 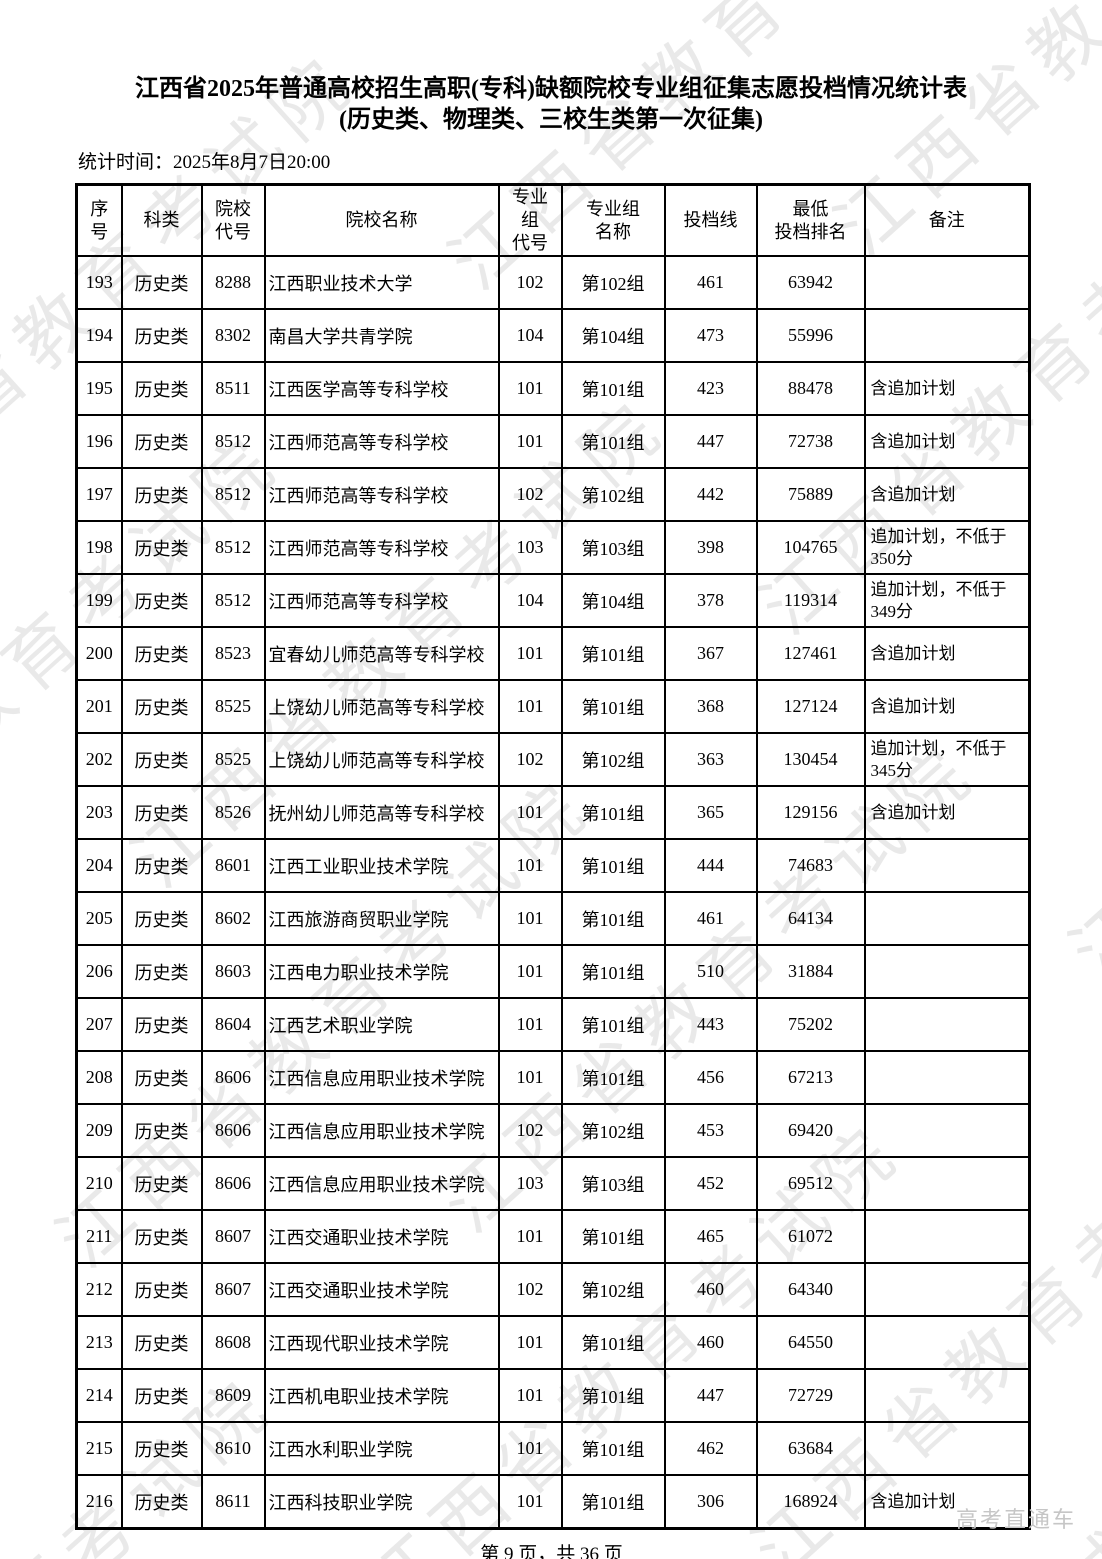 I want to click on cell-min-rank: 63942, so click(x=810, y=282).